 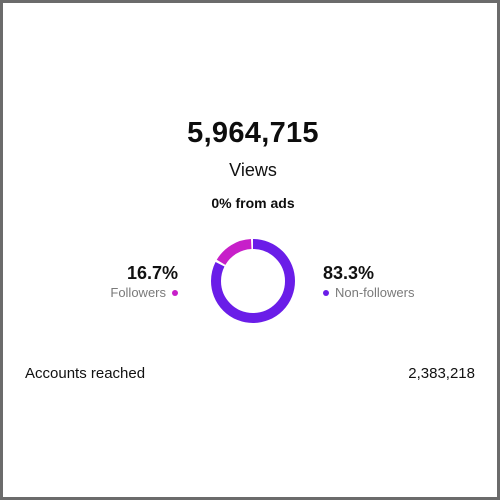 I want to click on non-followers-stat: 83.3% Non-followers, so click(x=368, y=282).